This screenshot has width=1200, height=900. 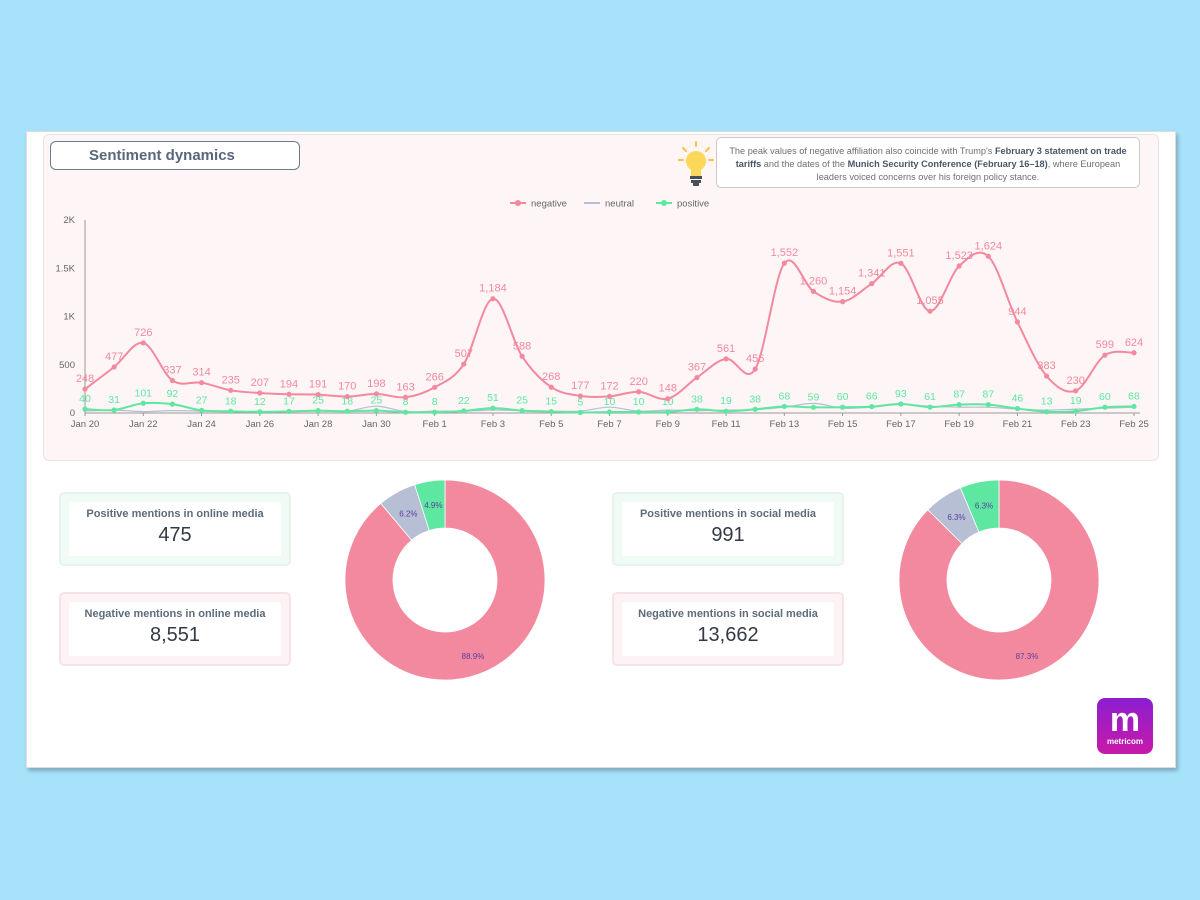 What do you see at coordinates (518, 203) in the screenshot?
I see `legend-marker-negative` at bounding box center [518, 203].